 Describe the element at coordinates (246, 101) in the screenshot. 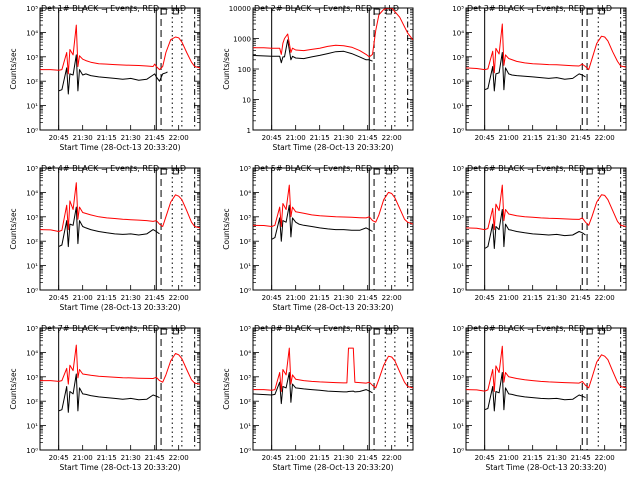

I see `y-tick-label: 10` at that location.